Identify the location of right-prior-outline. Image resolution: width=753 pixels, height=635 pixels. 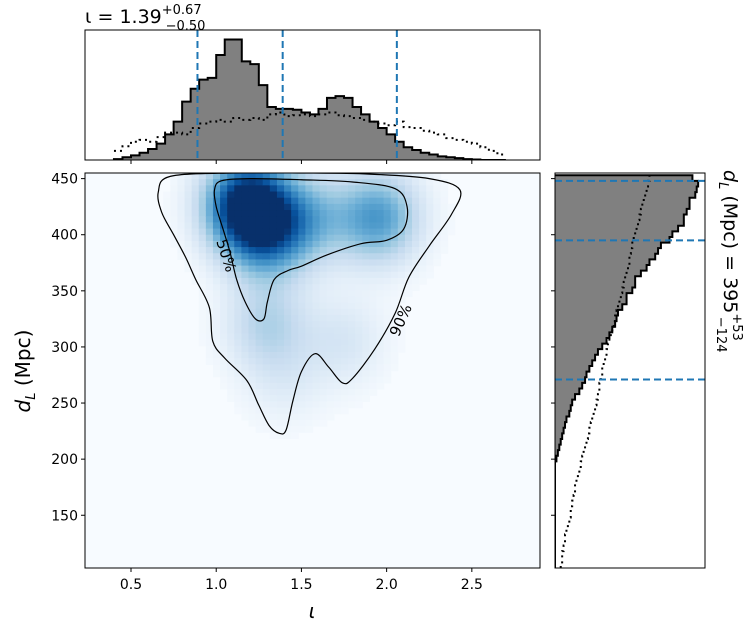
(605, 371).